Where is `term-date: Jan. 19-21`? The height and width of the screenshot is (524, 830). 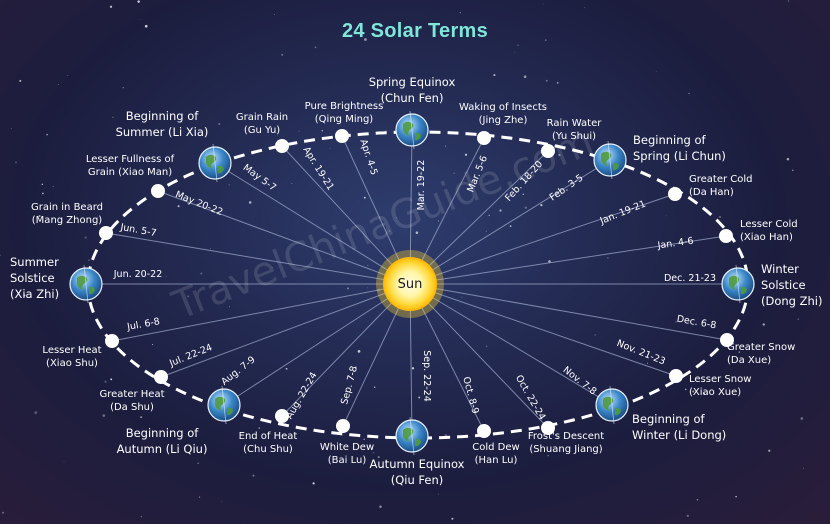 term-date: Jan. 19-21 is located at coordinates (623, 213).